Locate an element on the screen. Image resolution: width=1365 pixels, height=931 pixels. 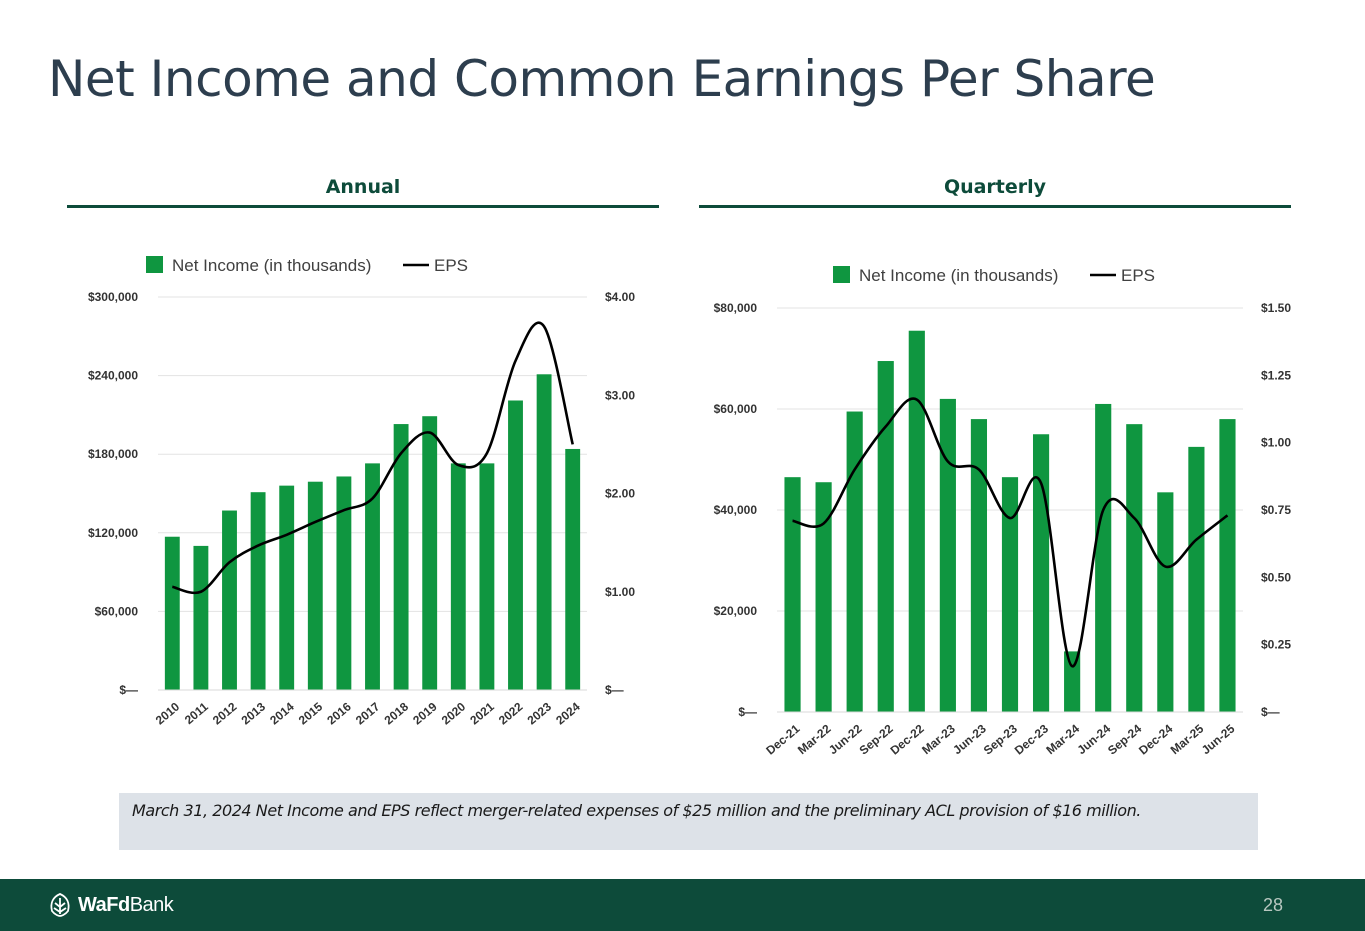
x-tick-label: Sep-22 is located at coordinates (876, 739).